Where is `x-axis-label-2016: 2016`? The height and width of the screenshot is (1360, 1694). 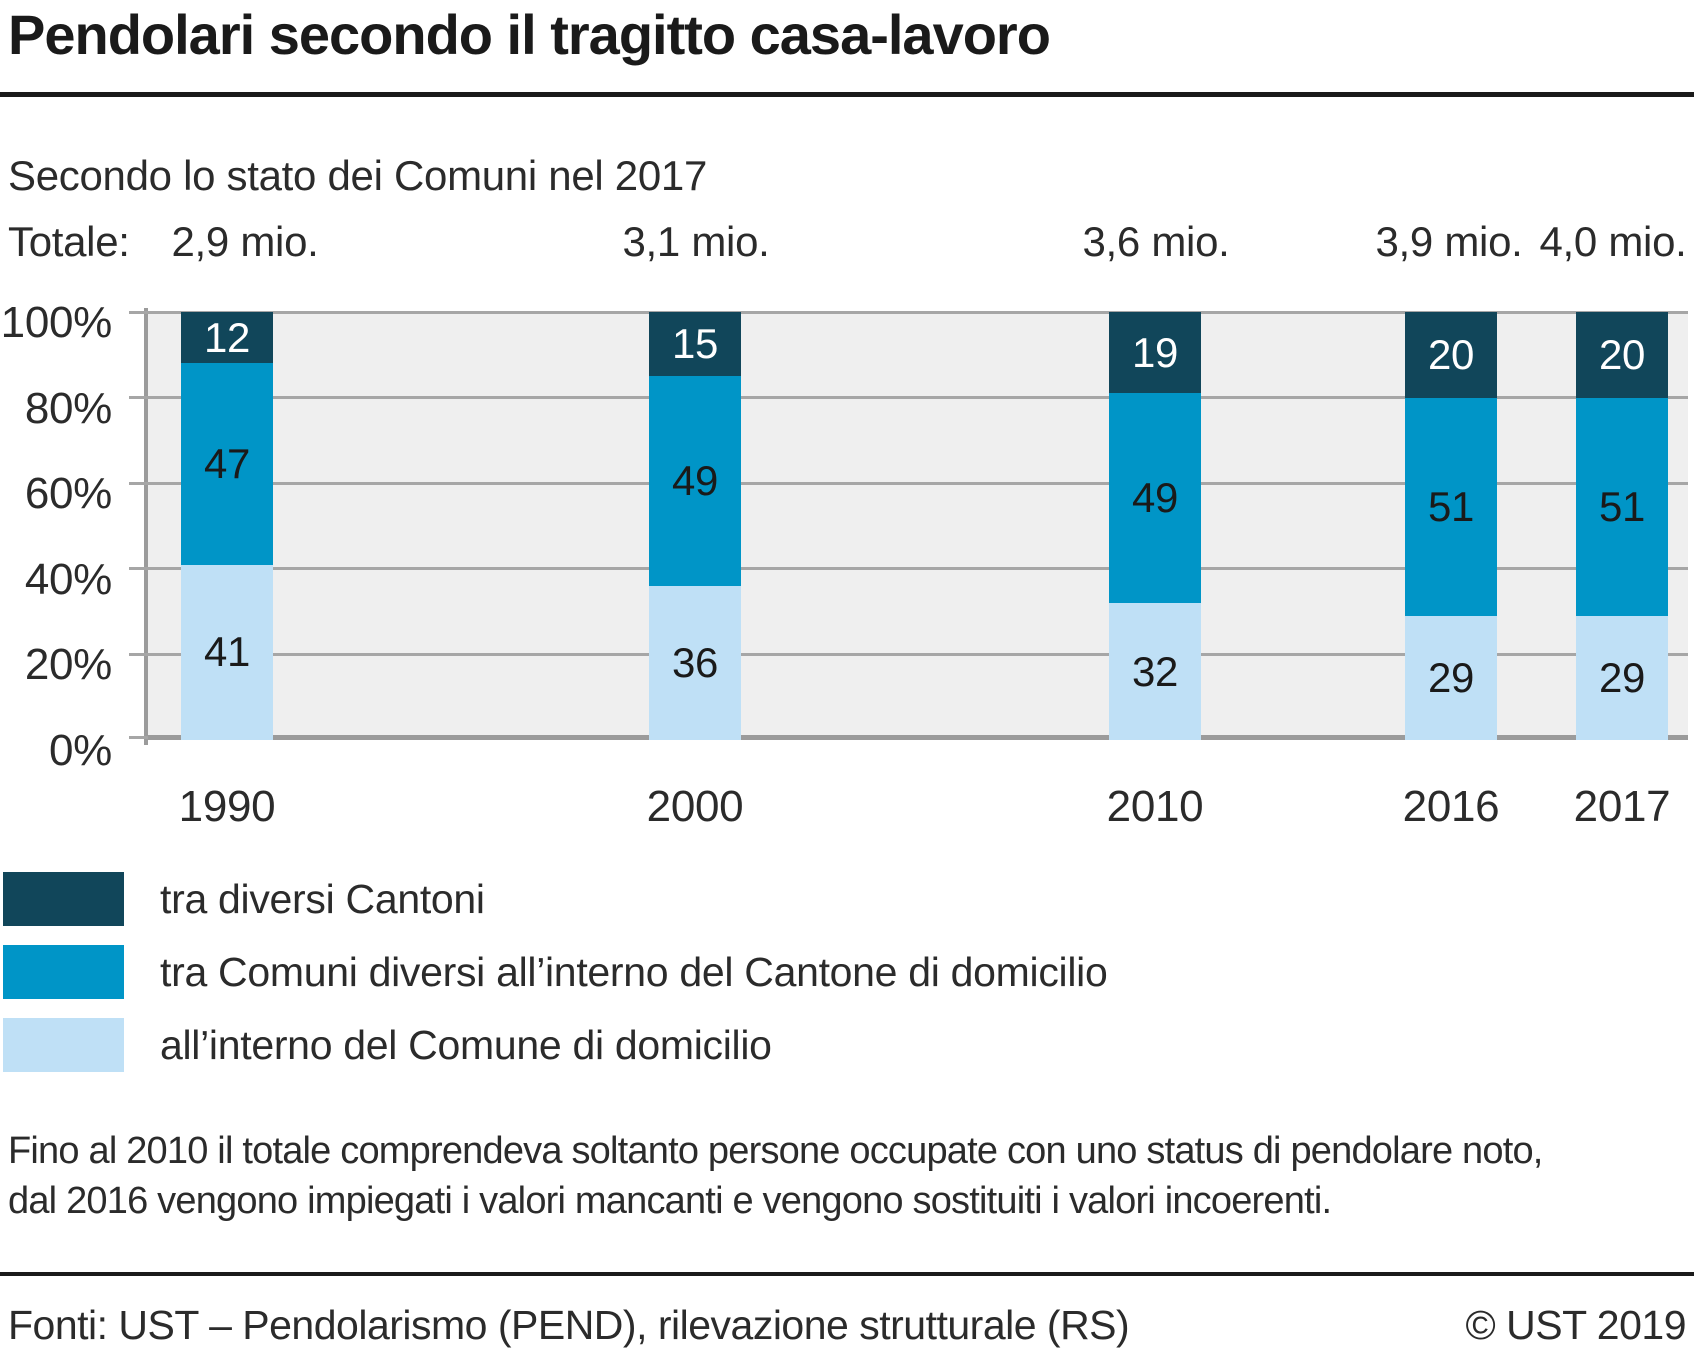
x-axis-label-2016: 2016 is located at coordinates (1451, 806).